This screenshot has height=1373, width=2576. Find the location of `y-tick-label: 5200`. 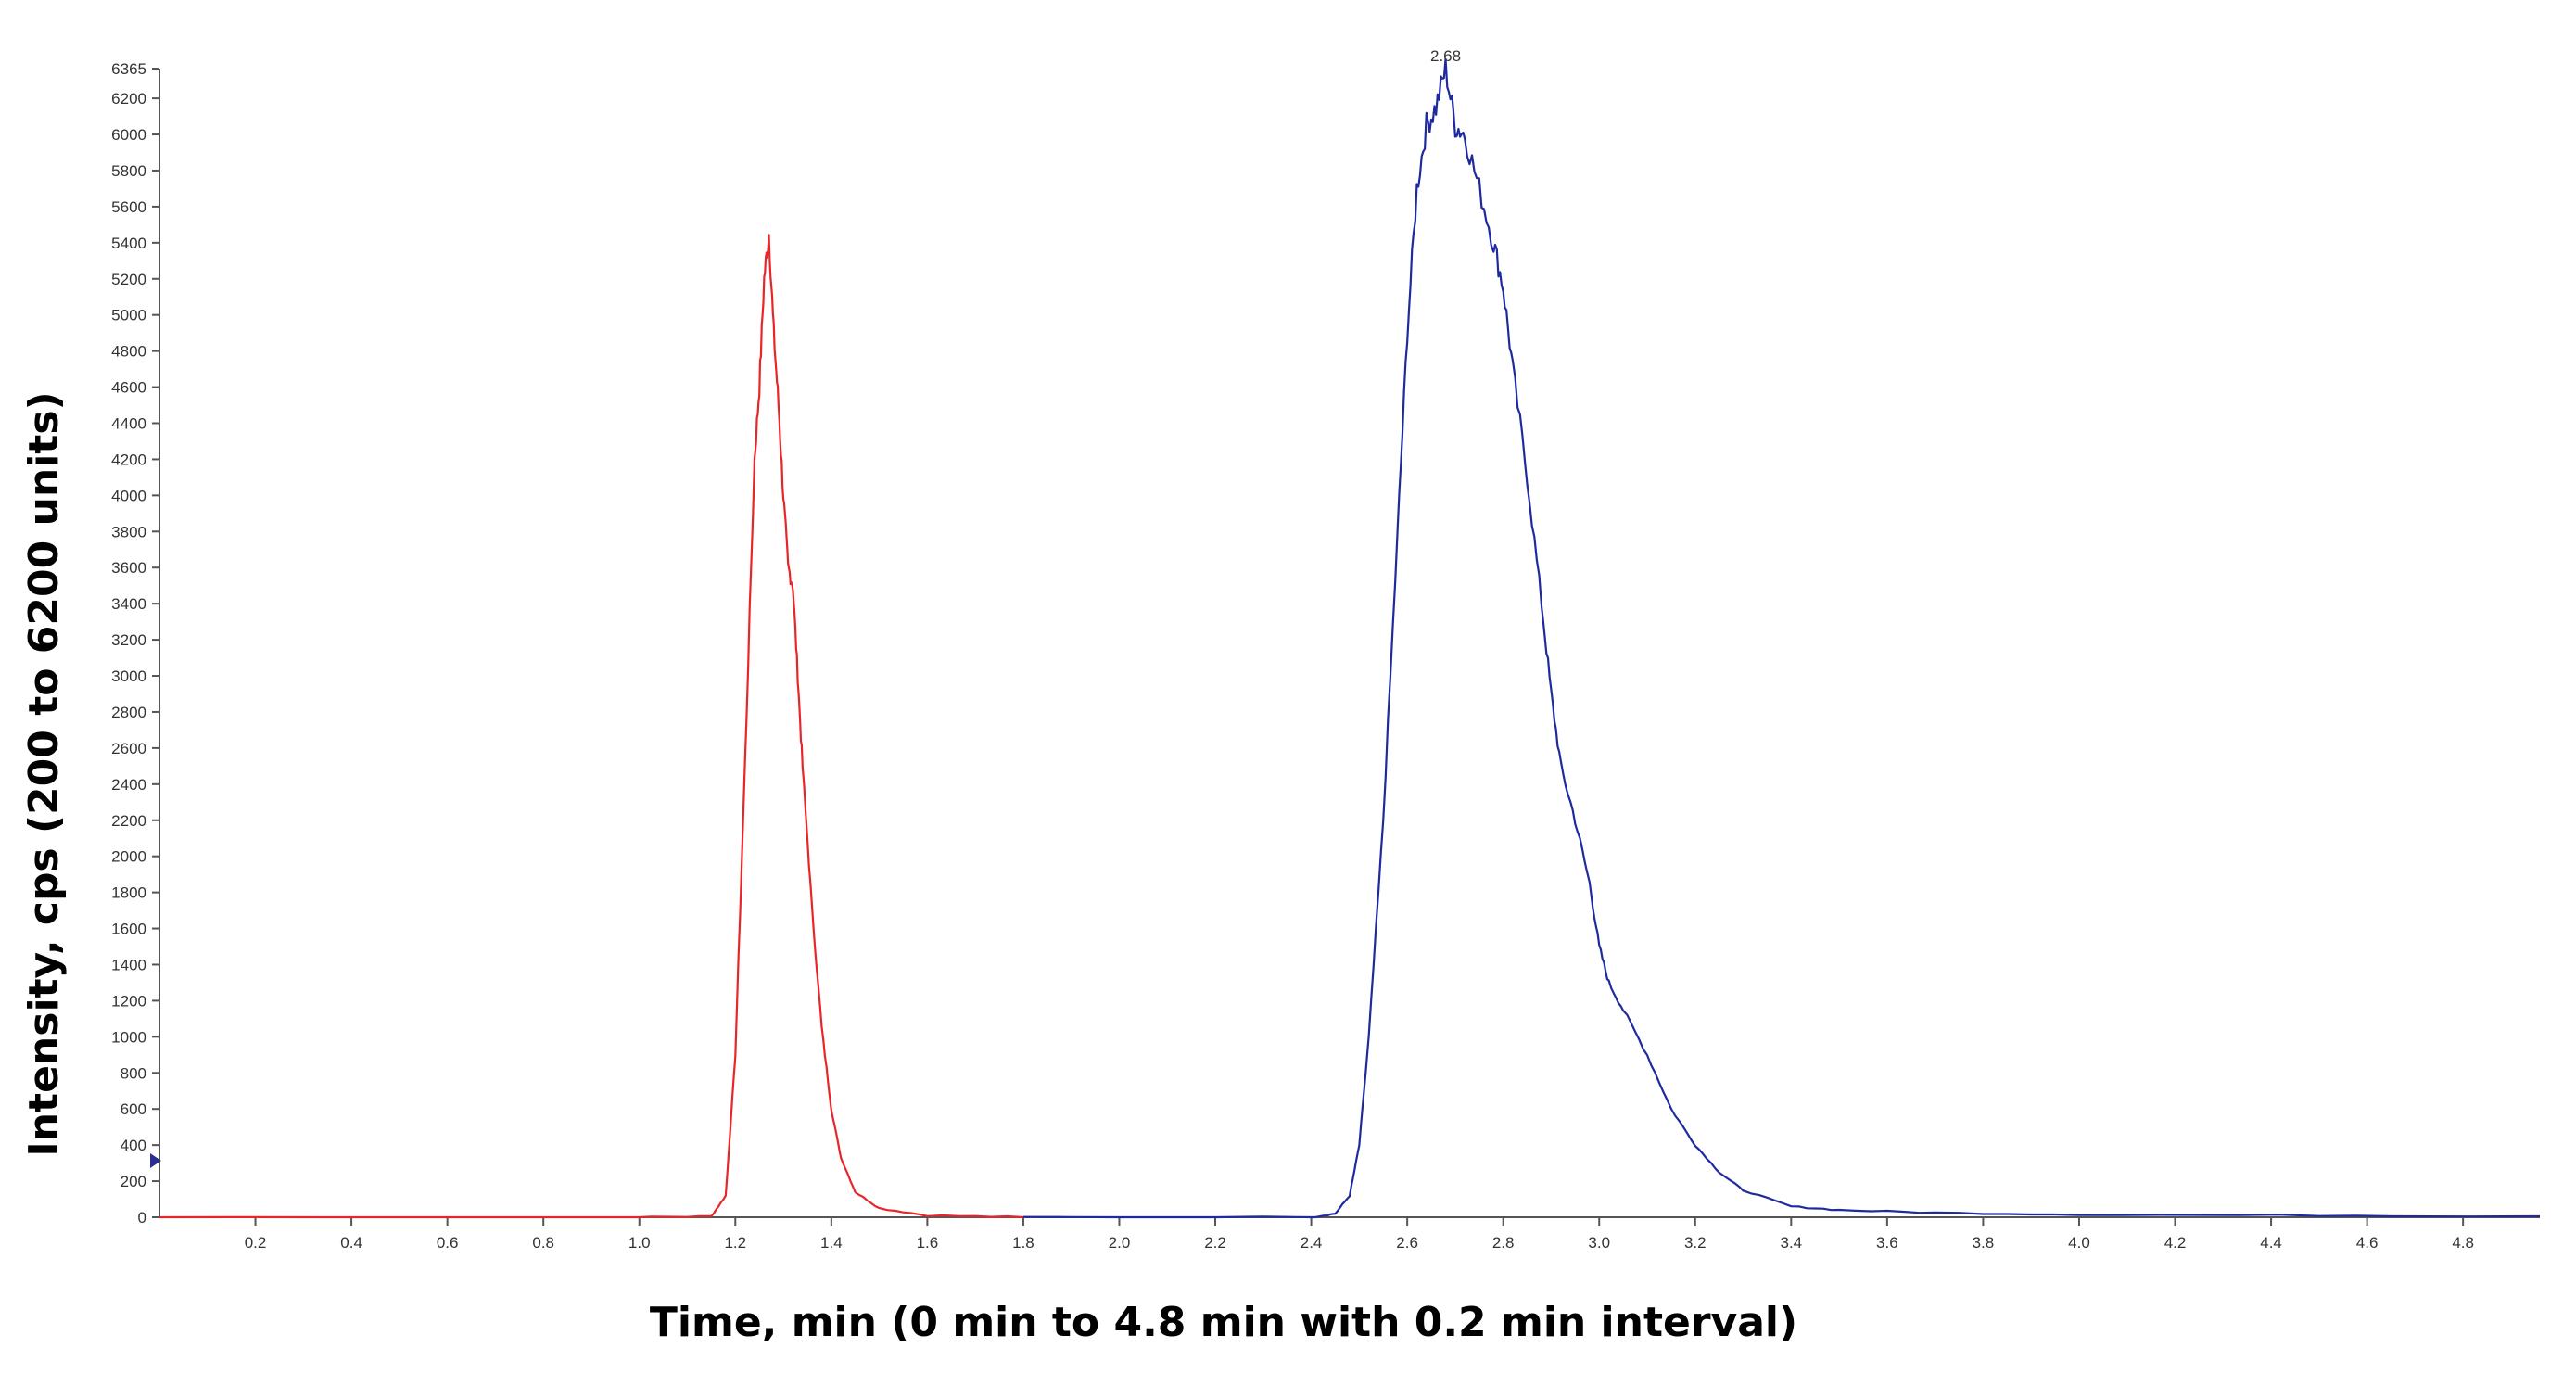

y-tick-label: 5200 is located at coordinates (128, 279).